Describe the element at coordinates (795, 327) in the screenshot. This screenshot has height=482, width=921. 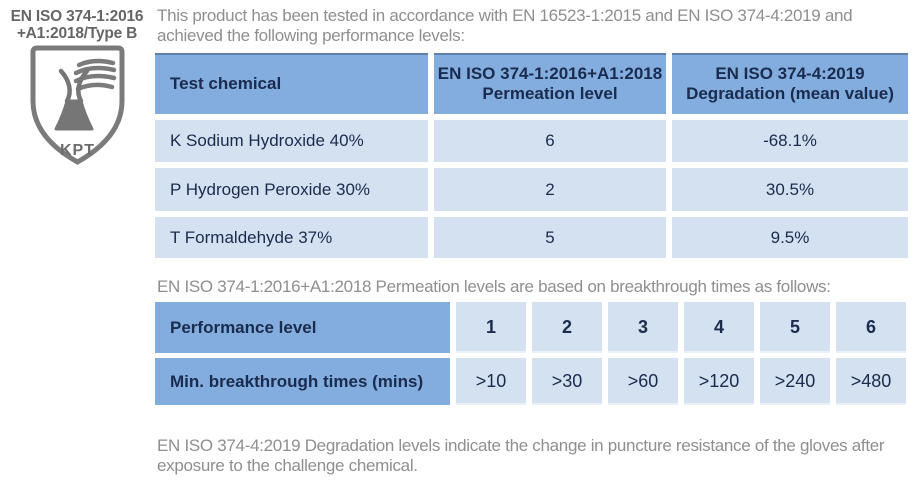
I see `performance-level-cell: 5` at that location.